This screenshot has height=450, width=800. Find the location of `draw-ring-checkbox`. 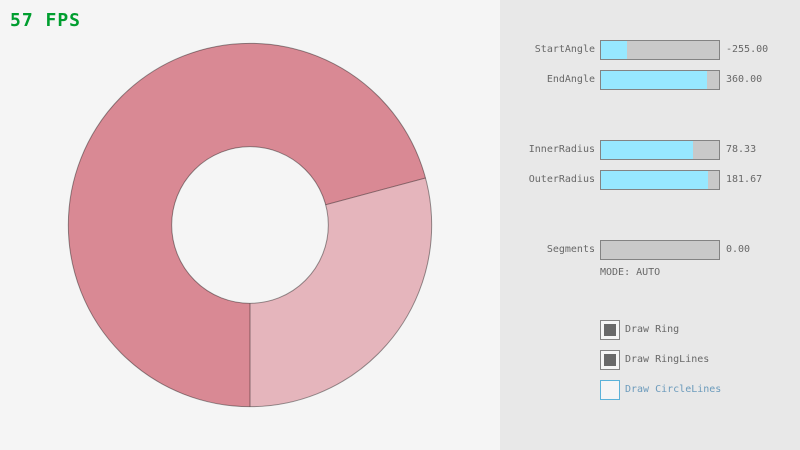

draw-ring-checkbox is located at coordinates (610, 330).